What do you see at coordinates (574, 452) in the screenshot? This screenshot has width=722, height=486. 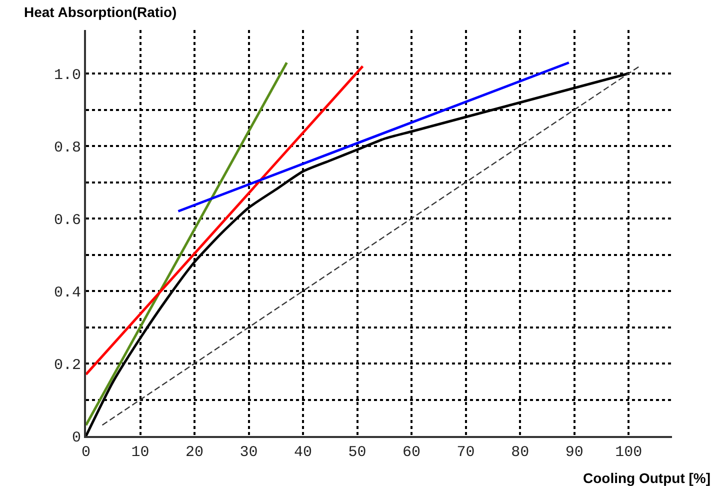 I see `x-tick-label: 90` at bounding box center [574, 452].